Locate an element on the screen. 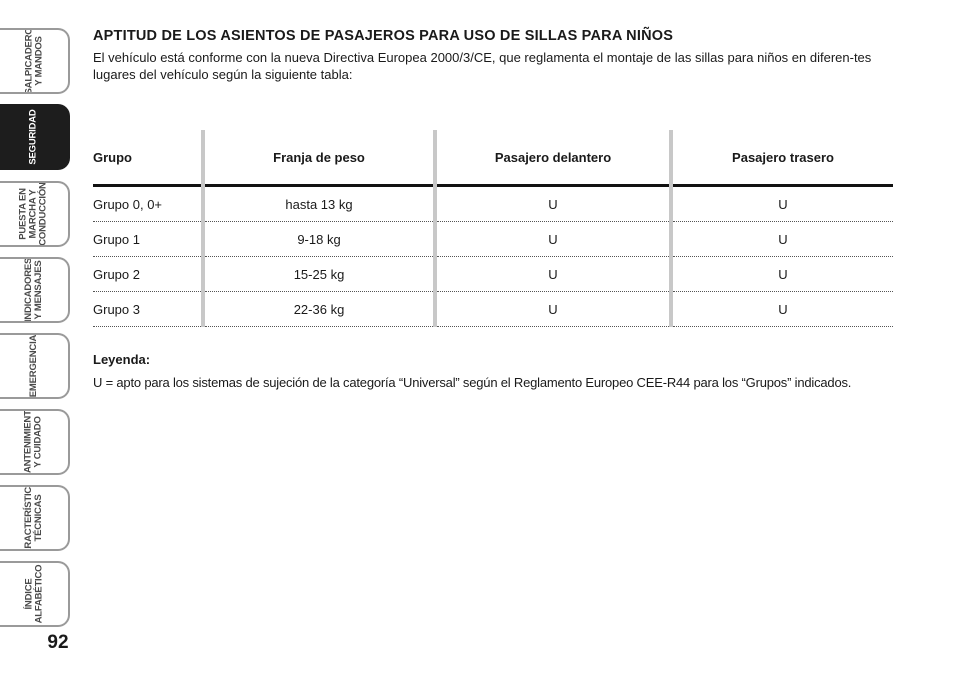 This screenshot has width=960, height=677. tab-label: INDICADORES Y MENSAJES is located at coordinates (33, 290).